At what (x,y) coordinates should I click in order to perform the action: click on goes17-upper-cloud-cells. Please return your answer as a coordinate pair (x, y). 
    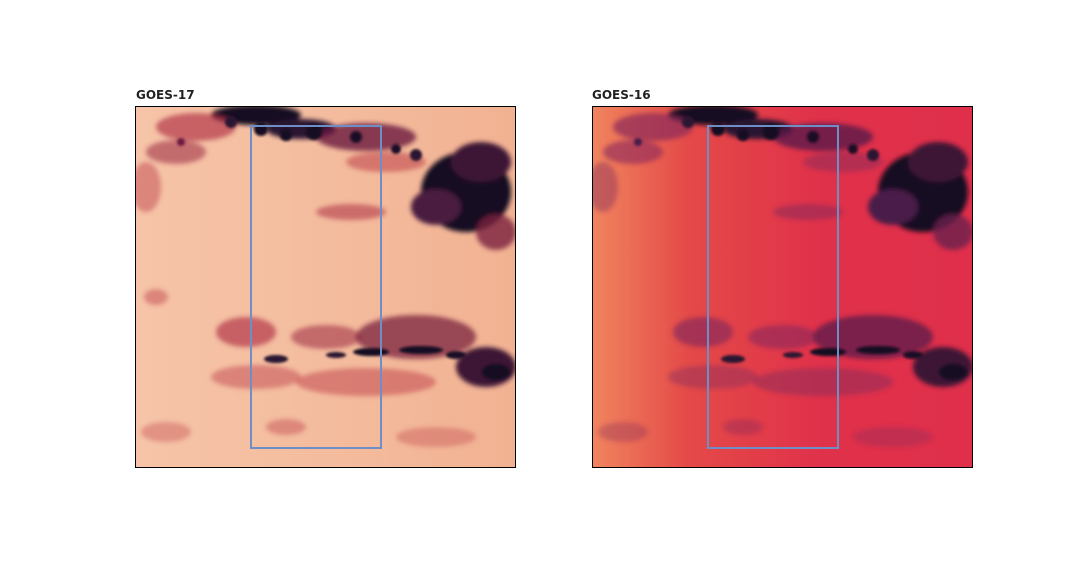
    Looking at the image, I should click on (299, 138).